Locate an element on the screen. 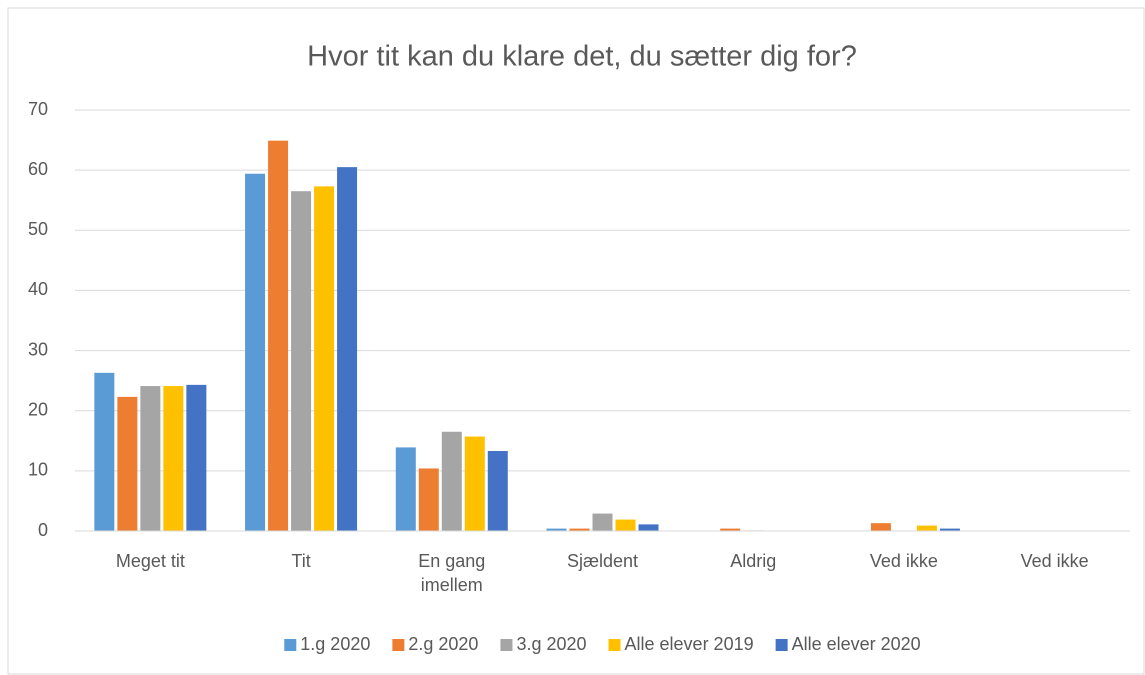 The height and width of the screenshot is (675, 1145). legend-label: Alle elever 2019 is located at coordinates (689, 644).